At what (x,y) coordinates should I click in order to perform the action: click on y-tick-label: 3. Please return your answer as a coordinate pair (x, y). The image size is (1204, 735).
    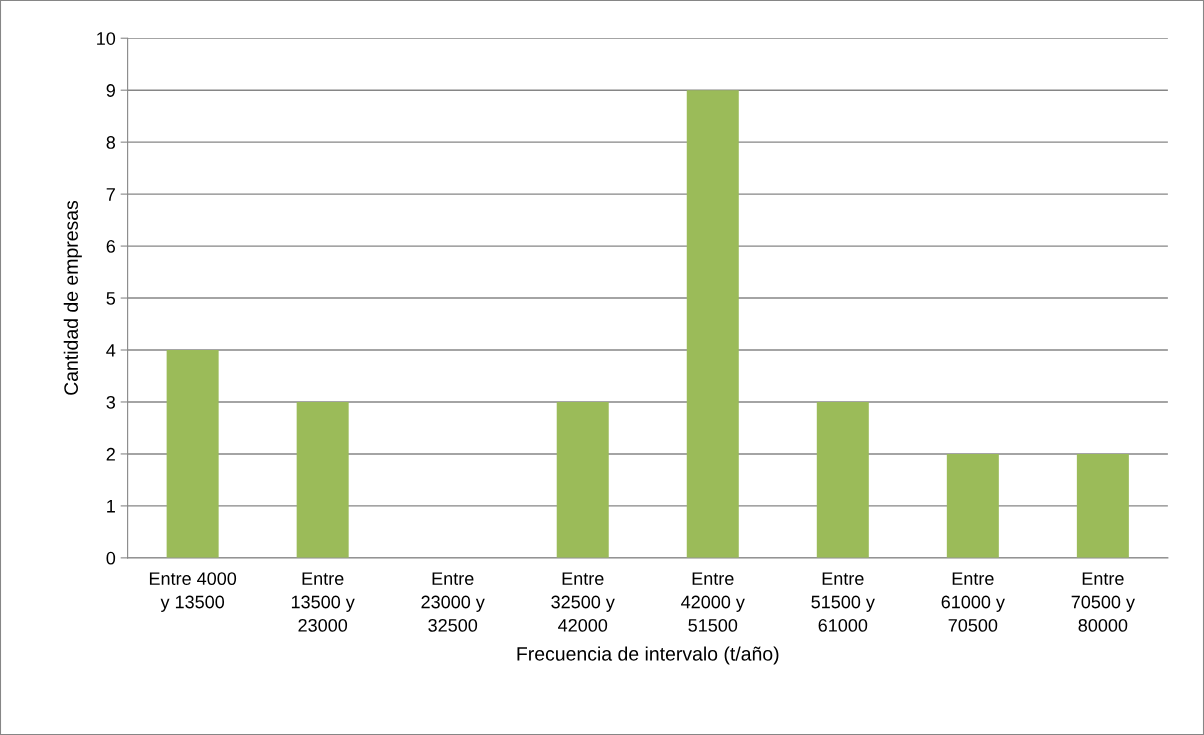
    Looking at the image, I should click on (111, 402).